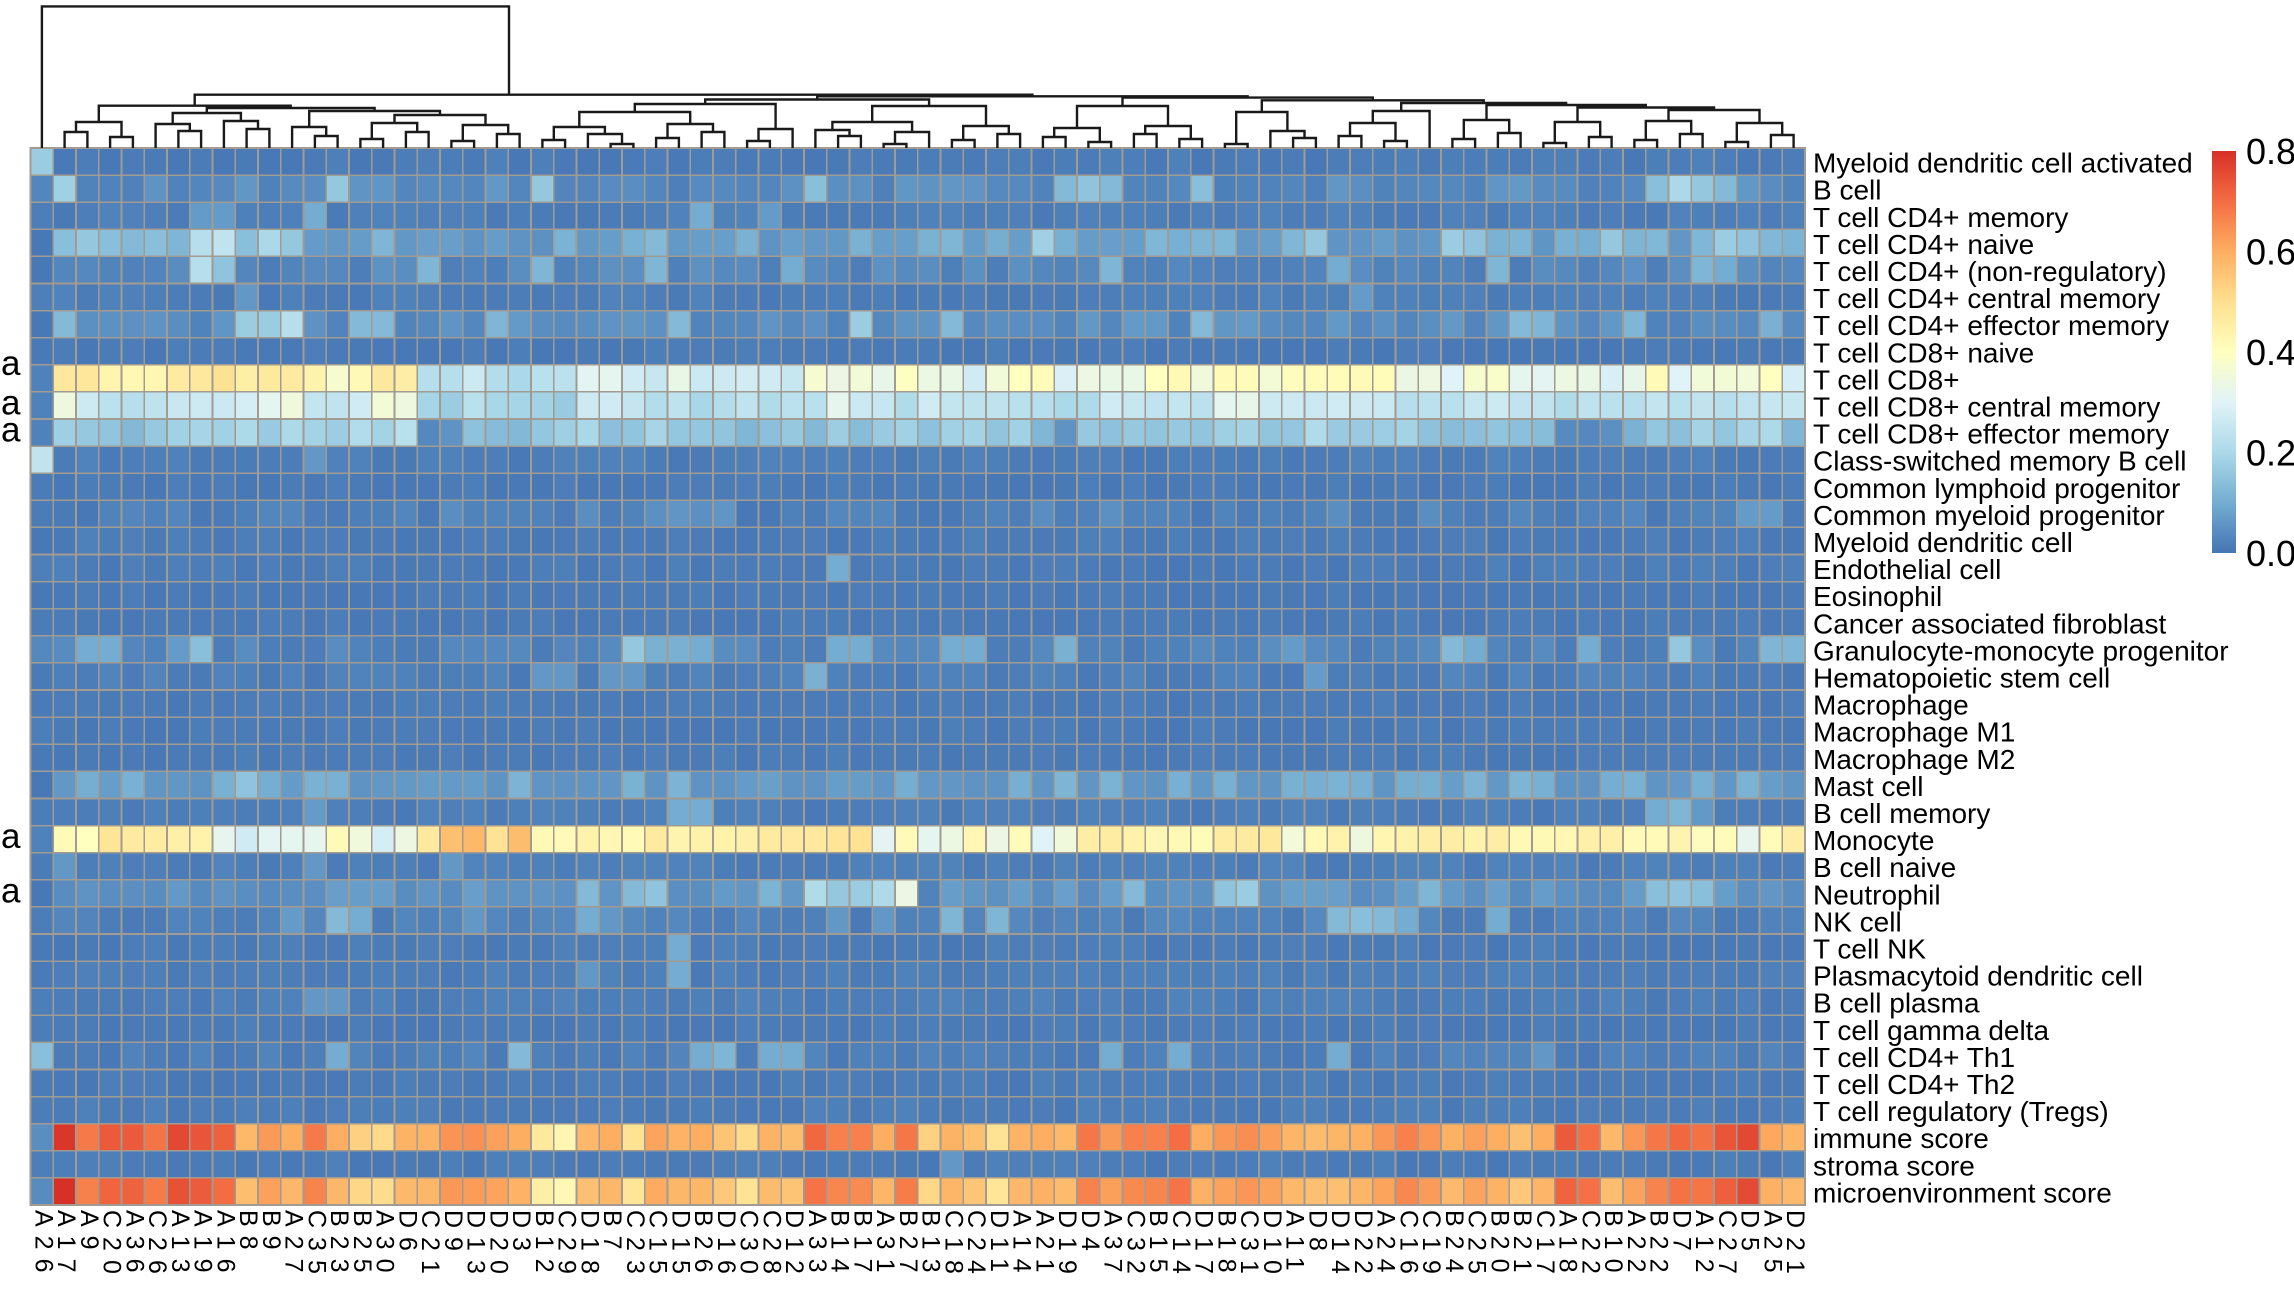  What do you see at coordinates (1795, 1246) in the screenshot?
I see `svg-text: D21` at bounding box center [1795, 1246].